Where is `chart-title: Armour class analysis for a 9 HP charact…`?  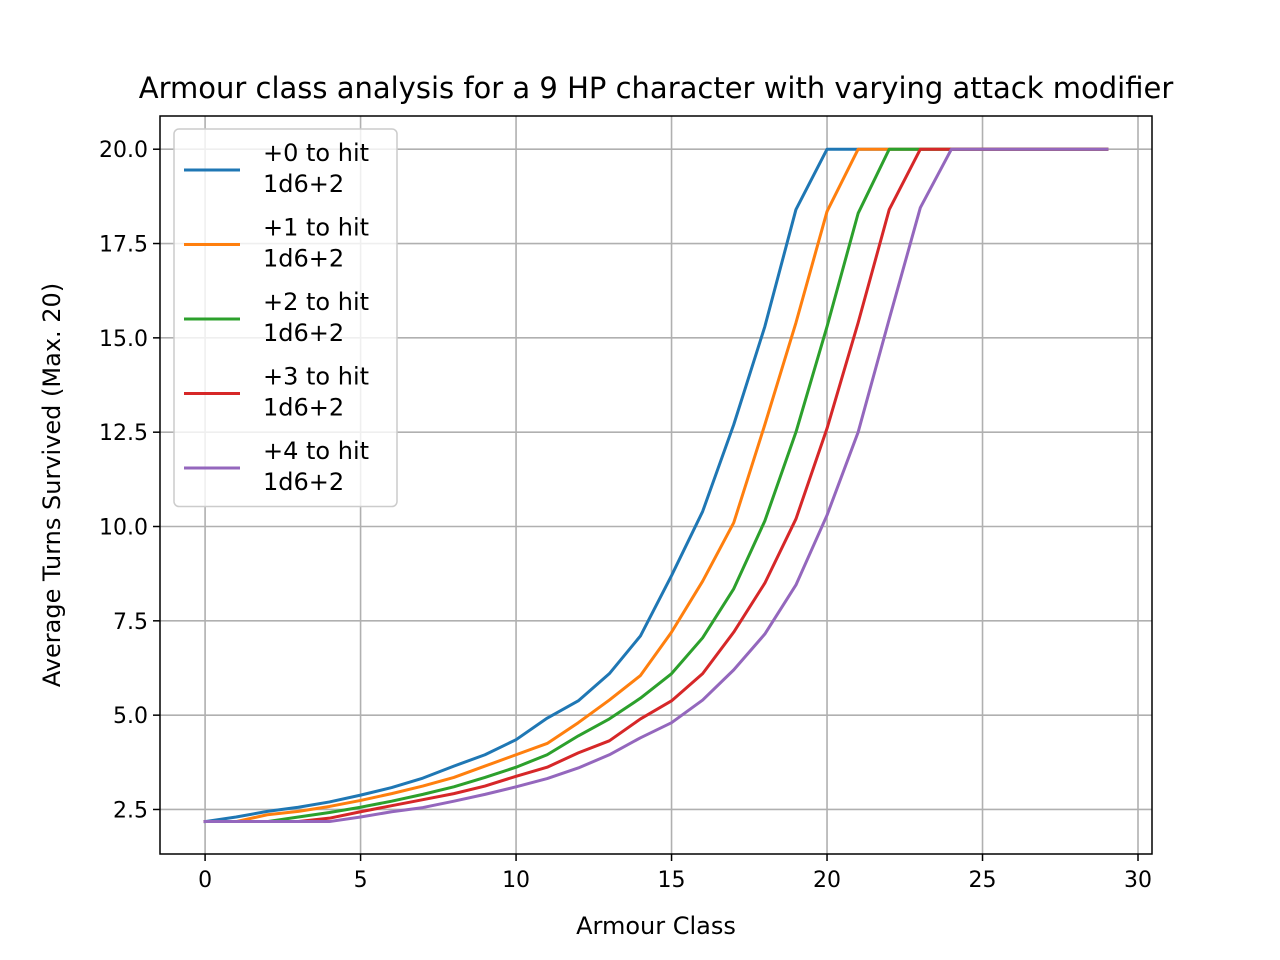 chart-title: Armour class analysis for a 9 HP charact… is located at coordinates (656, 88).